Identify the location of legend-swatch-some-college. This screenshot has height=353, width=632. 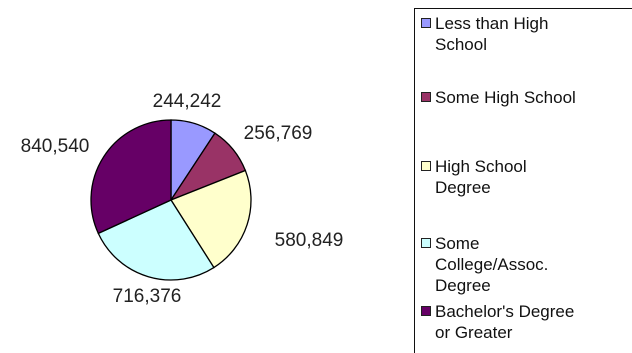
(426, 243).